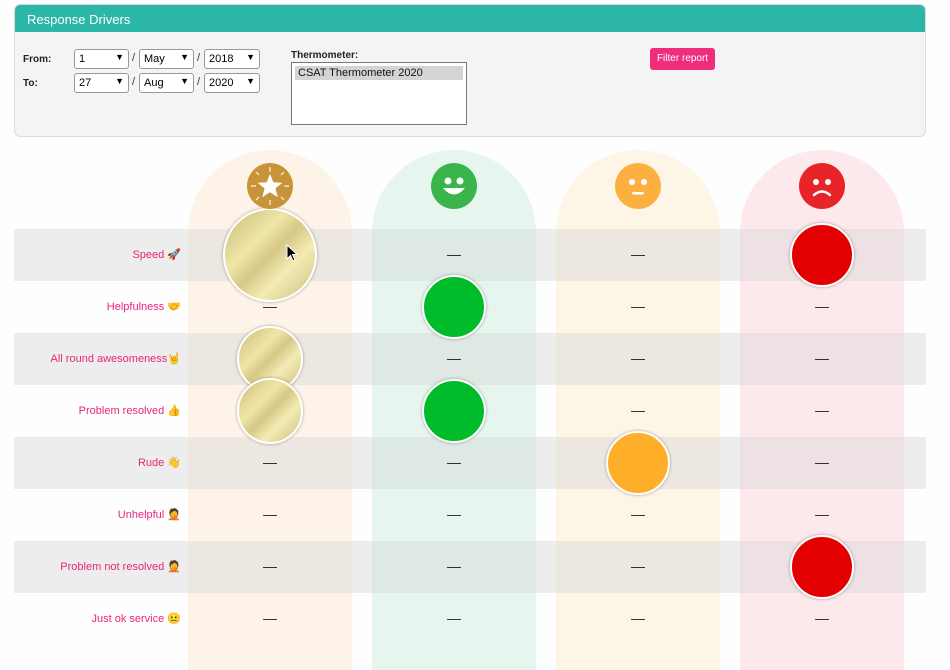 The image size is (950, 670). I want to click on to-month-select: Aug ▼, so click(166, 83).